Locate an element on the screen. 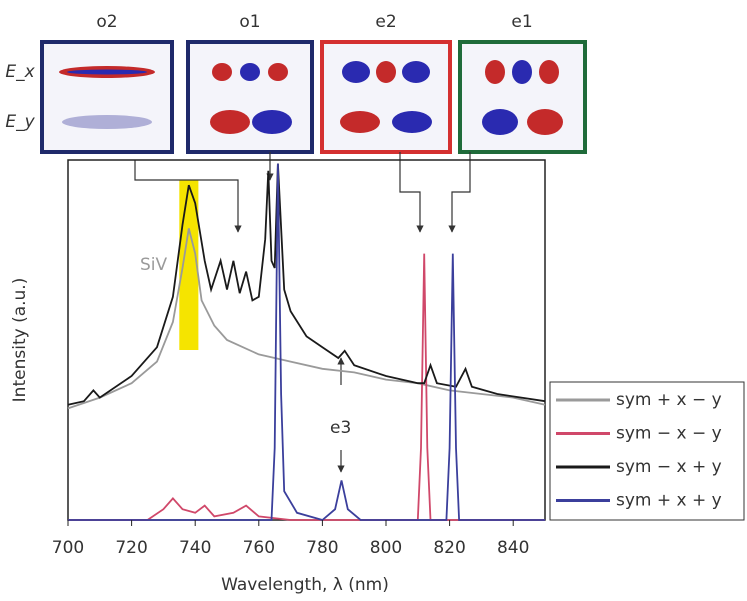 The height and width of the screenshot is (601, 747). x-tick-label: 700 is located at coordinates (68, 548).